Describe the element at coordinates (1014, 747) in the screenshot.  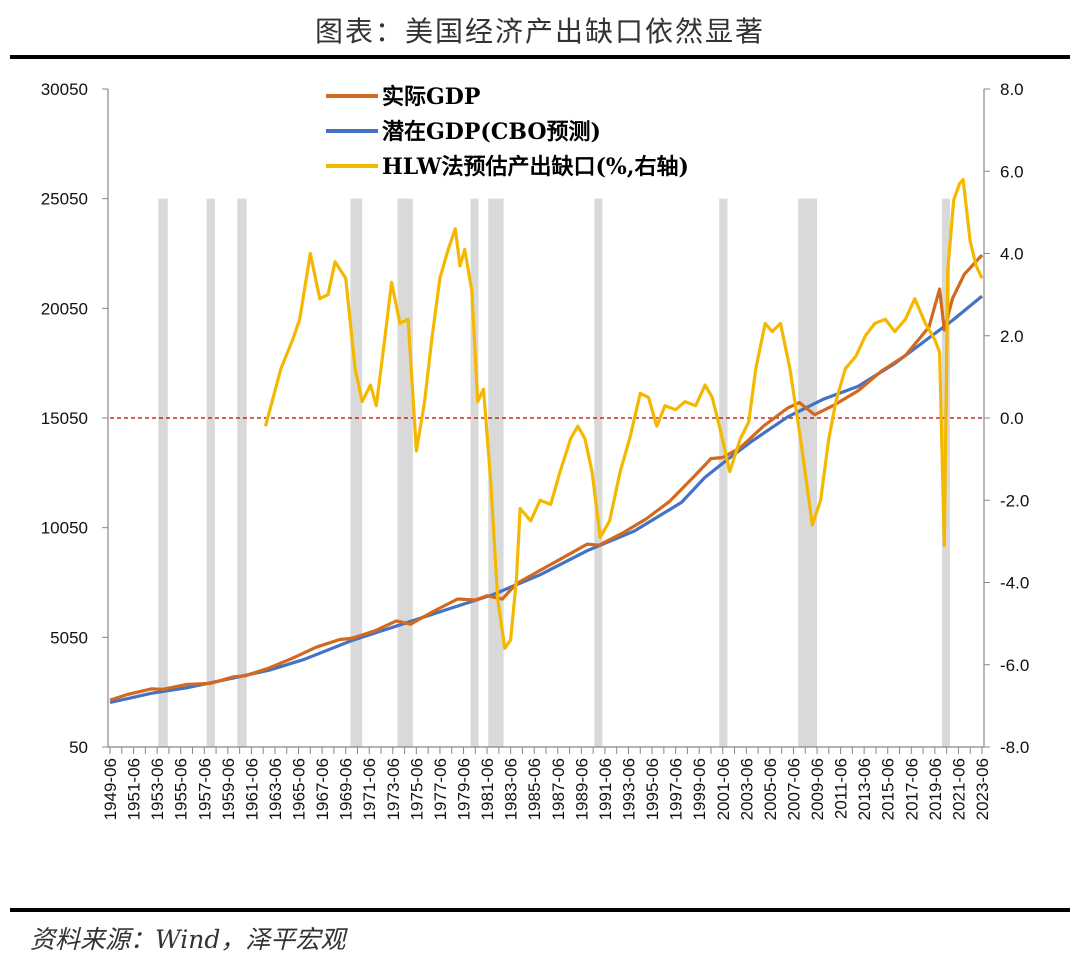
I see `right-axis-tick-label: -8.0` at that location.